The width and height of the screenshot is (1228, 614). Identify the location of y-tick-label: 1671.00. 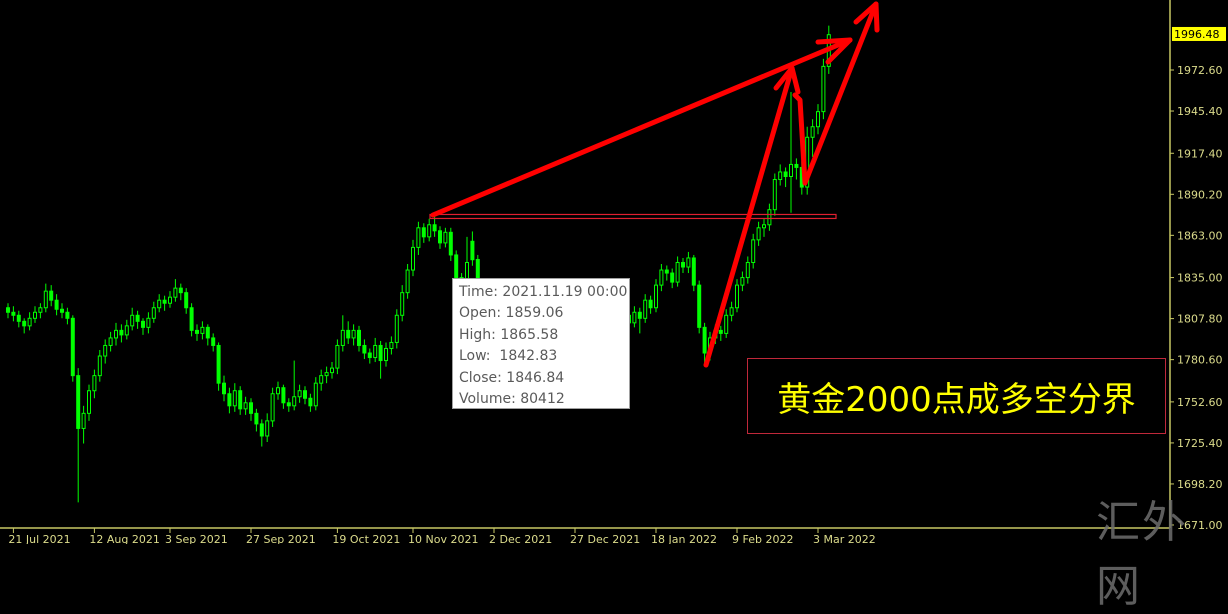
(1200, 525).